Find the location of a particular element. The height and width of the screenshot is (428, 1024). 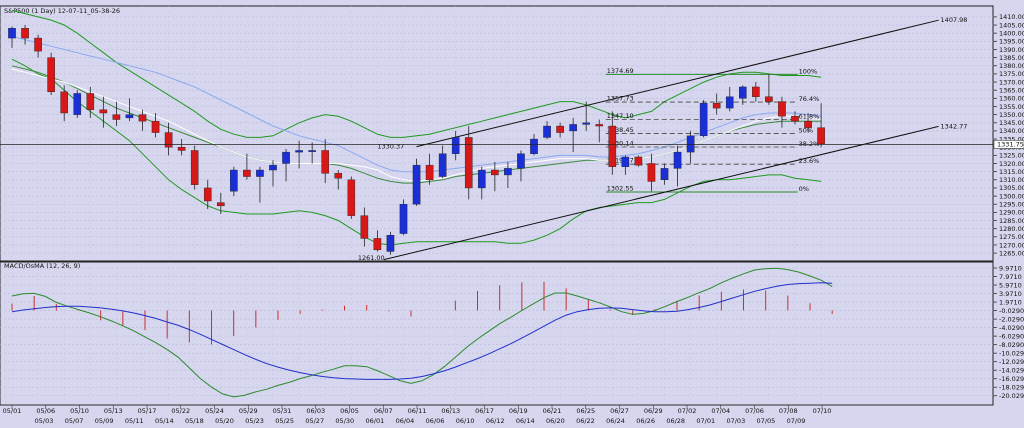

x-tick-label: 05/22 is located at coordinates (180, 411).